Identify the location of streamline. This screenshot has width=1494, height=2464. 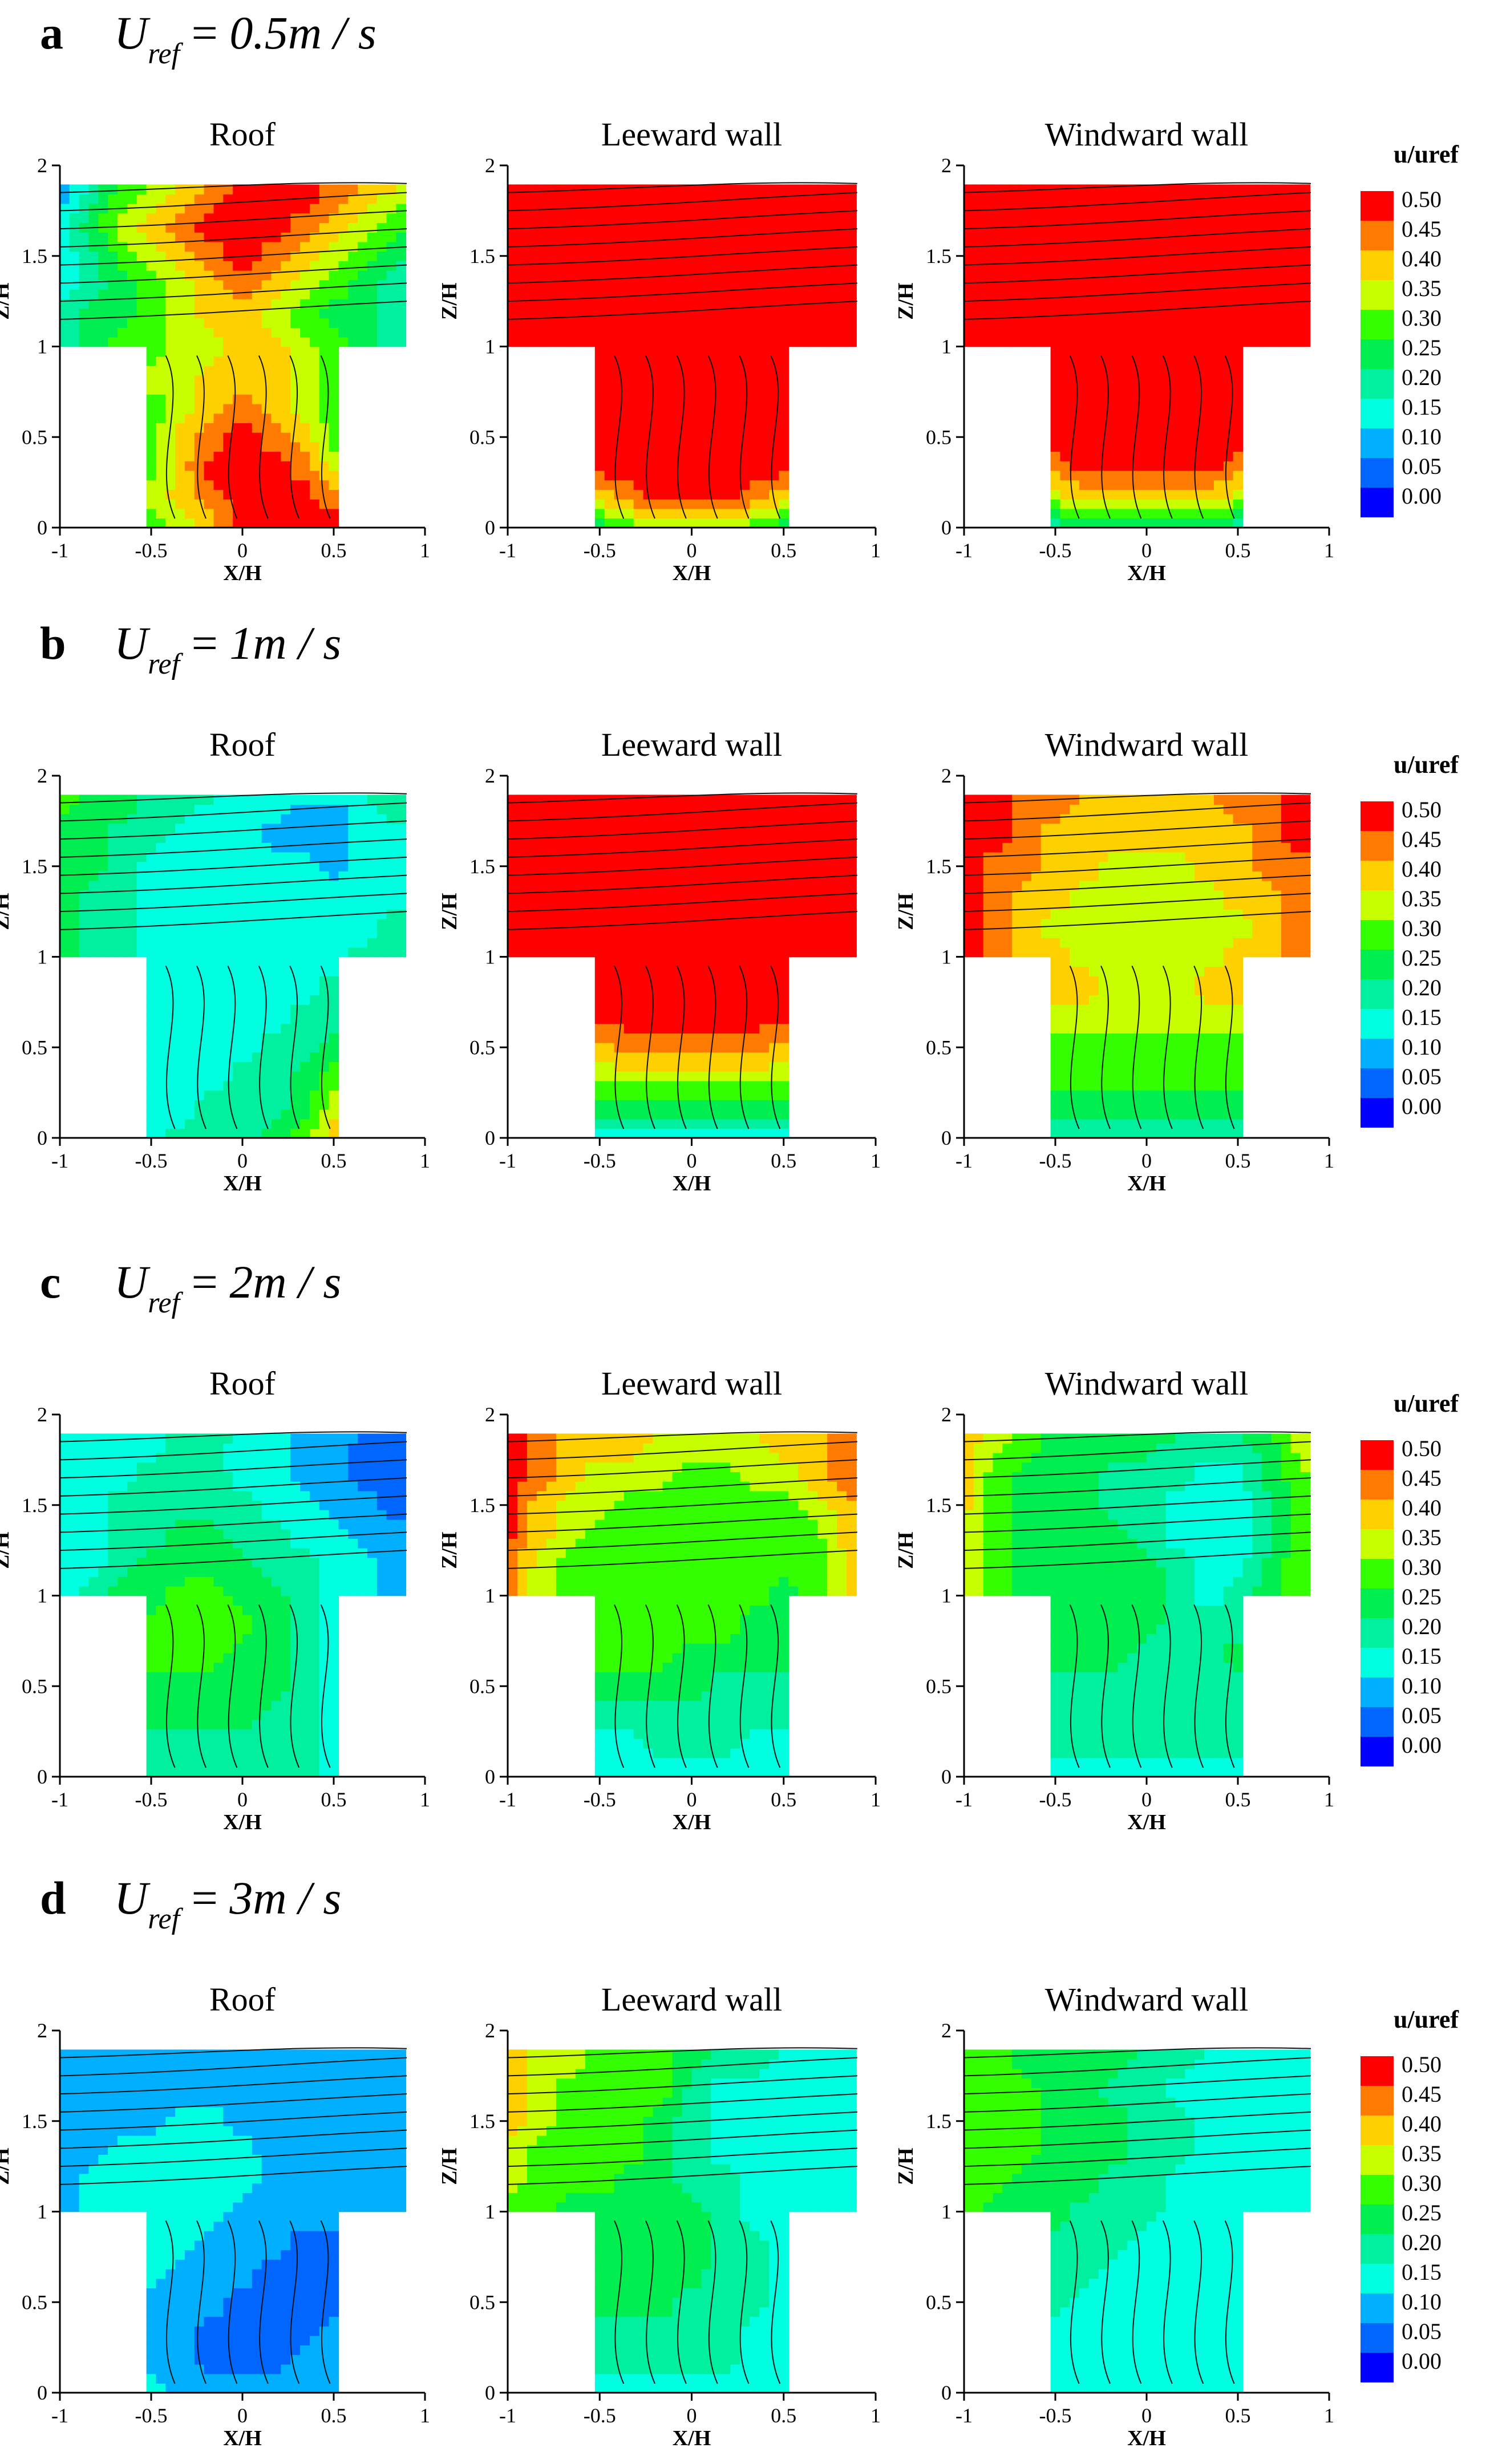
(170, 1047).